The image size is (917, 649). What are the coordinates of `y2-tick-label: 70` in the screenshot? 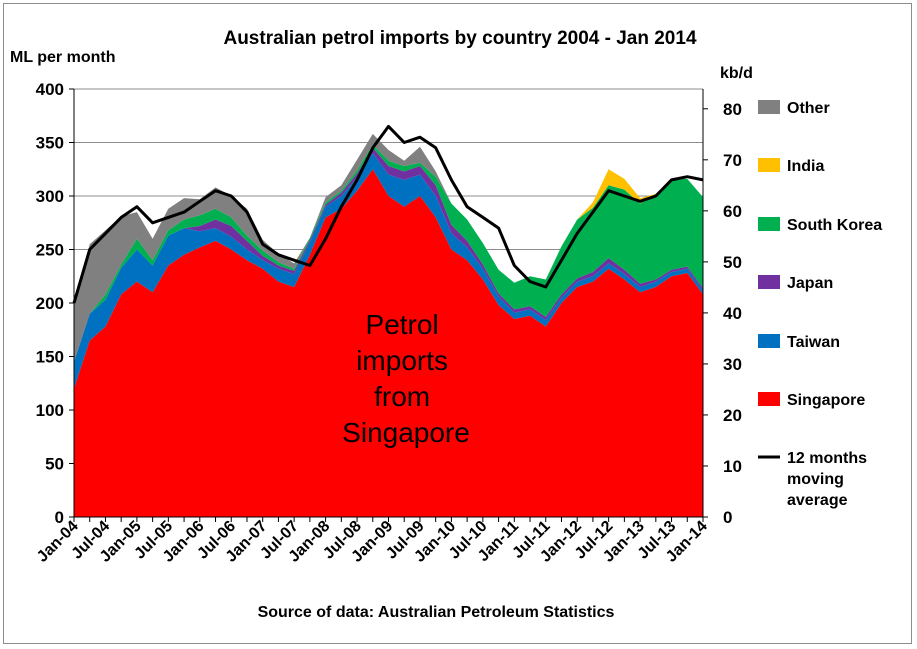 It's located at (732, 160).